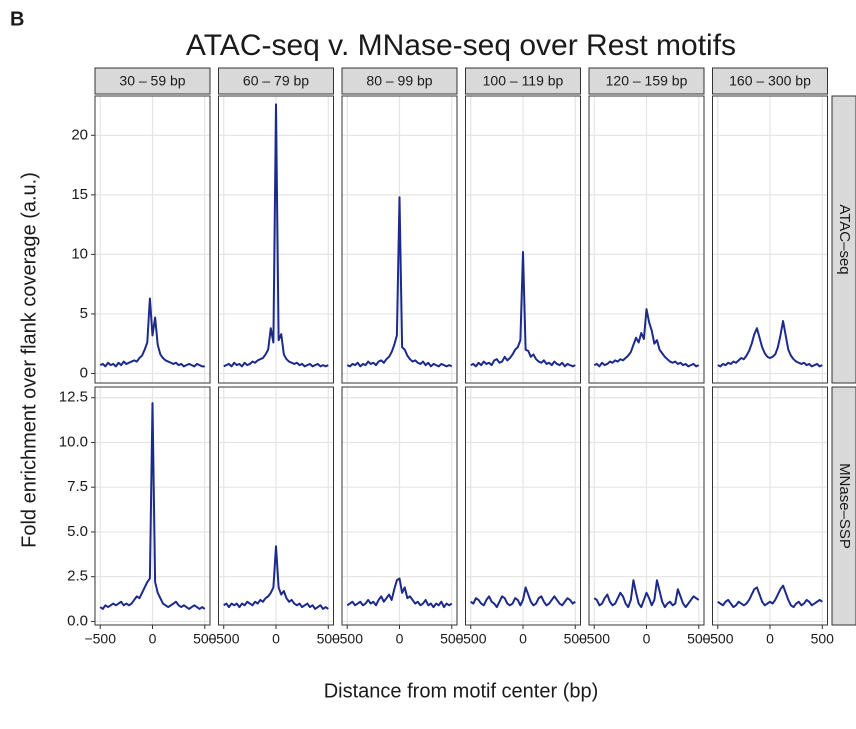  I want to click on chart-title: ATAC-seq v. MNase-seq over Rest motifs, so click(461, 45).